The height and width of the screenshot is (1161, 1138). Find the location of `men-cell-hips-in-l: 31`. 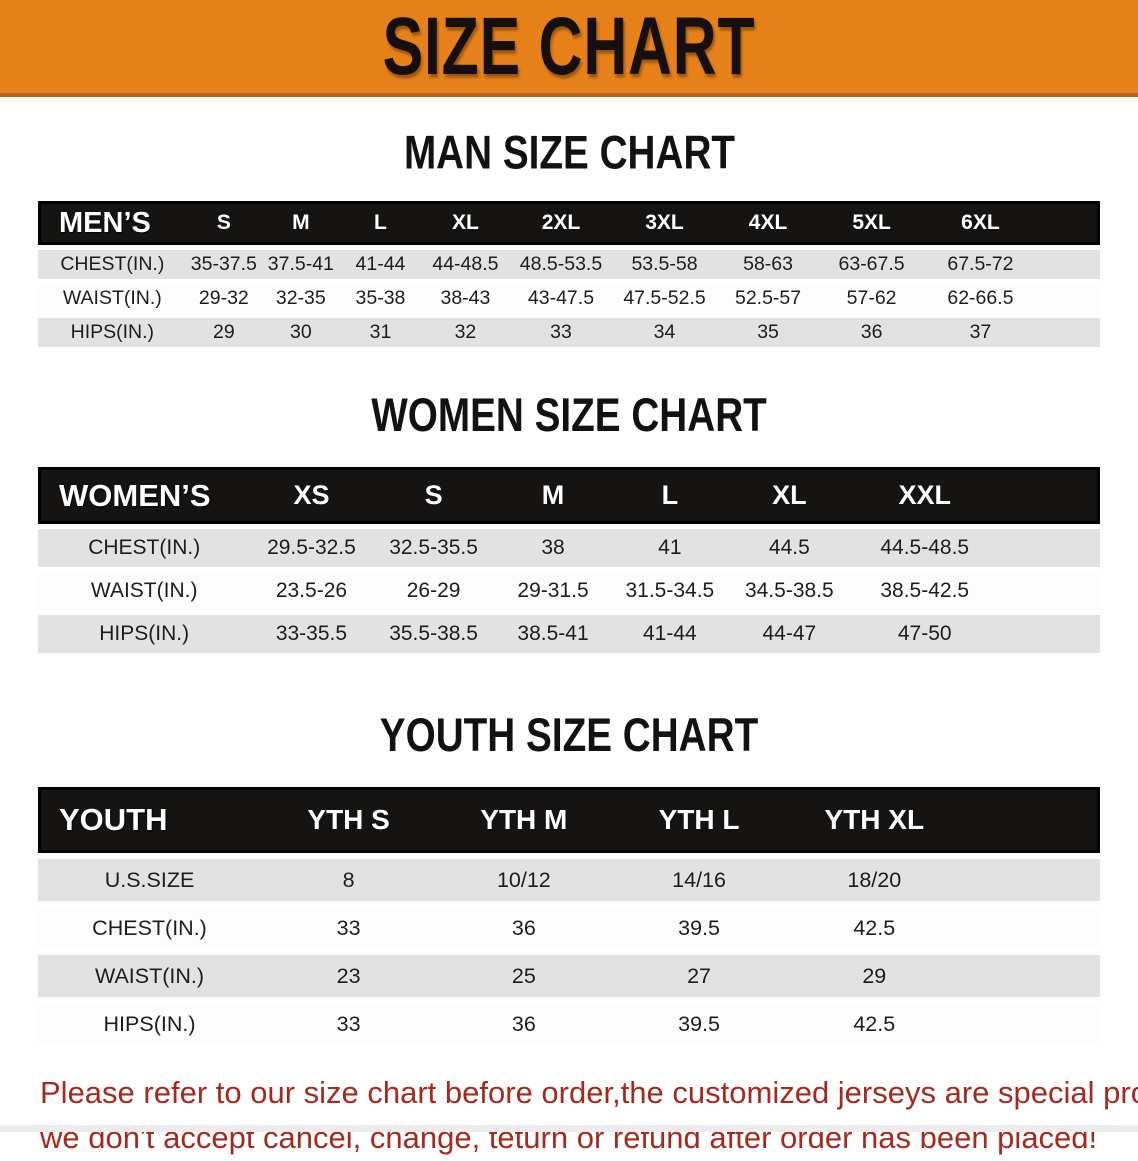

men-cell-hips-in-l: 31 is located at coordinates (380, 330).